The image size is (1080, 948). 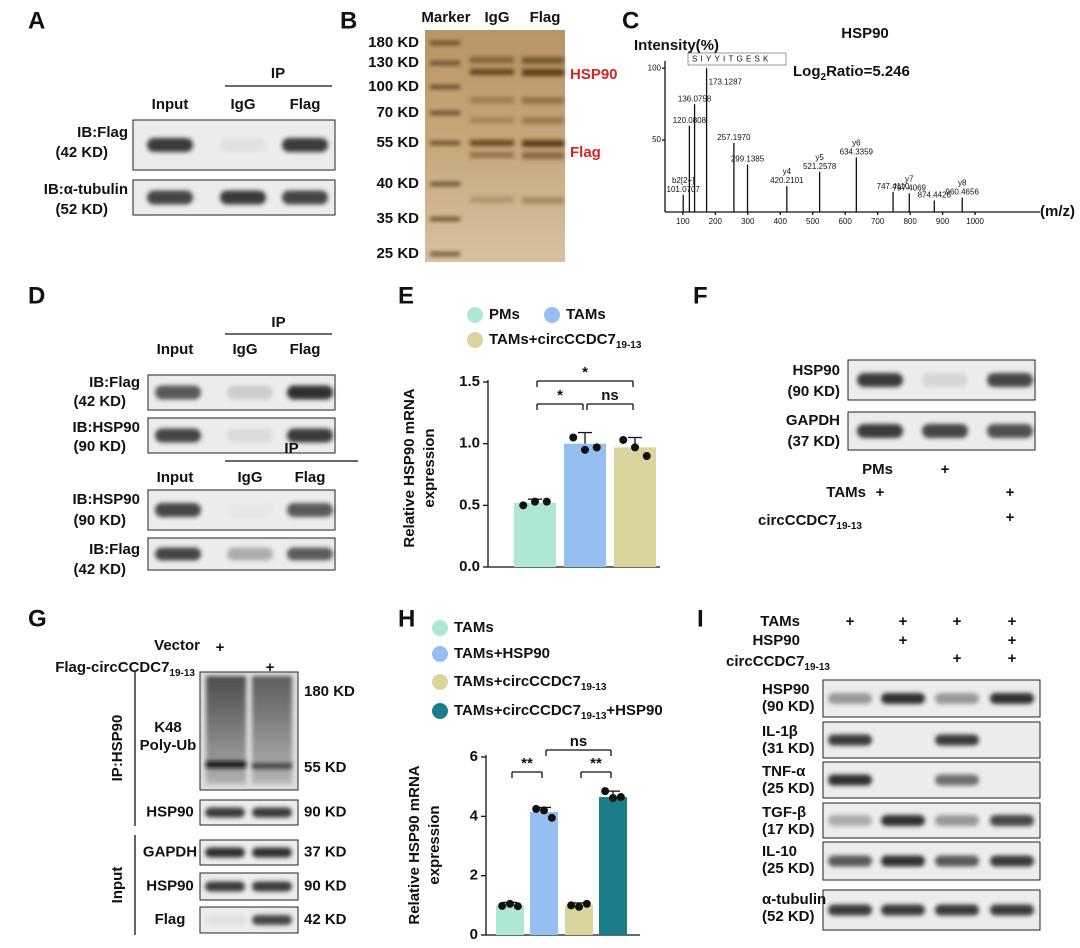 What do you see at coordinates (397, 253) in the screenshot?
I see `marker-label: 25 KD` at bounding box center [397, 253].